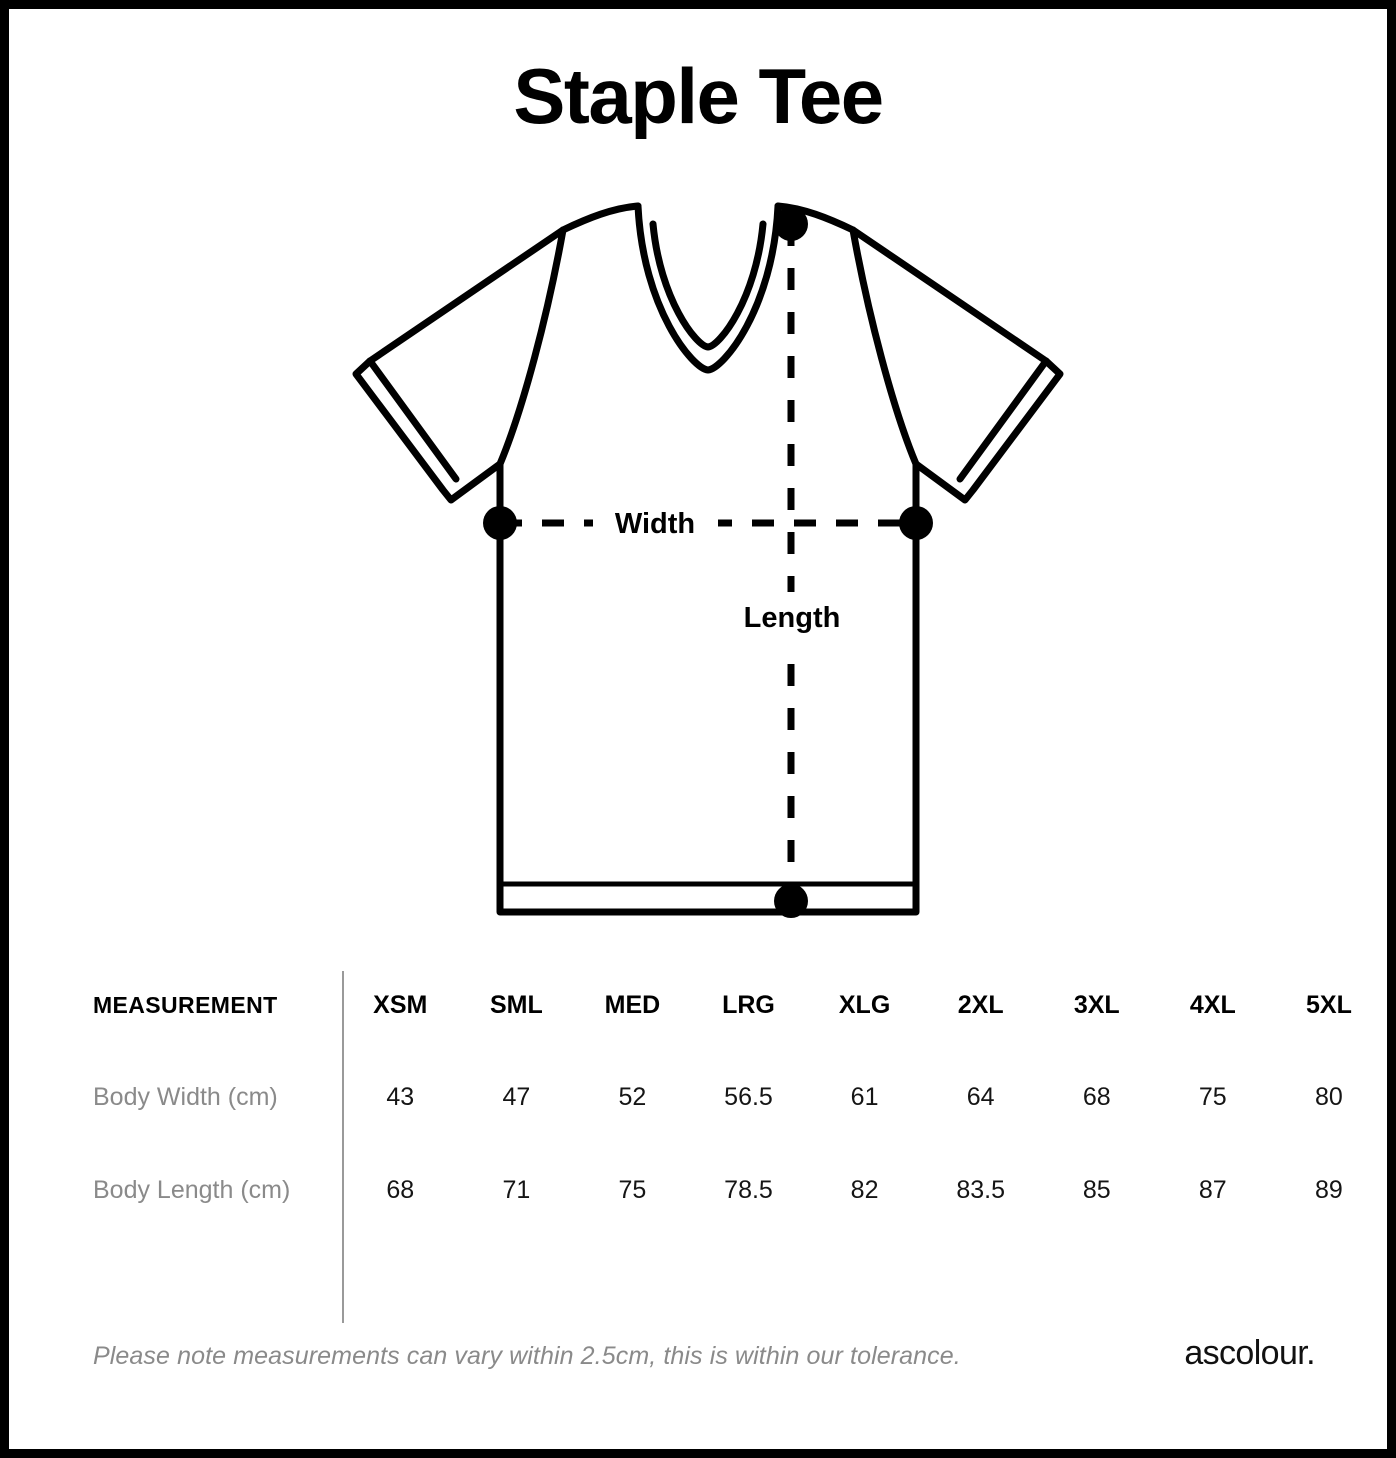 This screenshot has width=1396, height=1458. Describe the element at coordinates (864, 1004) in the screenshot. I see `size-header-xlg: XLG` at that location.